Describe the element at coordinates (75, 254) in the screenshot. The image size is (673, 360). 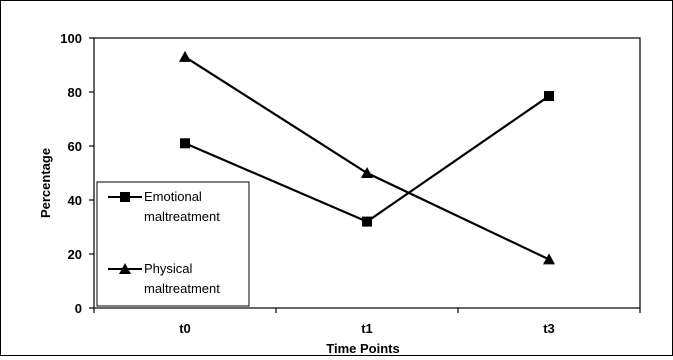
I see `y-tick-label: 20` at that location.